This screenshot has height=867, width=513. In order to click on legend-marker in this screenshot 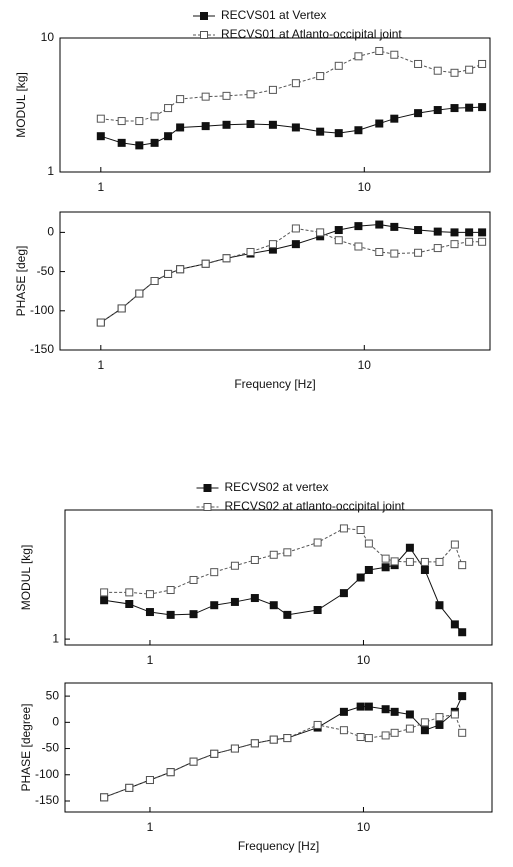, I will do `click(207, 488)`.